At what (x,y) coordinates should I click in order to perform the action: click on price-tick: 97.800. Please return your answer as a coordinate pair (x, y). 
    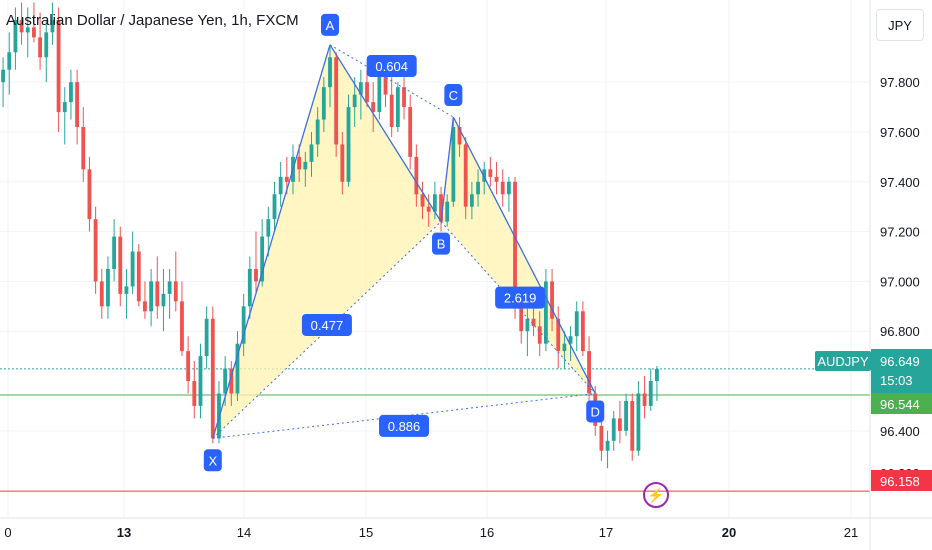
    Looking at the image, I should click on (900, 82).